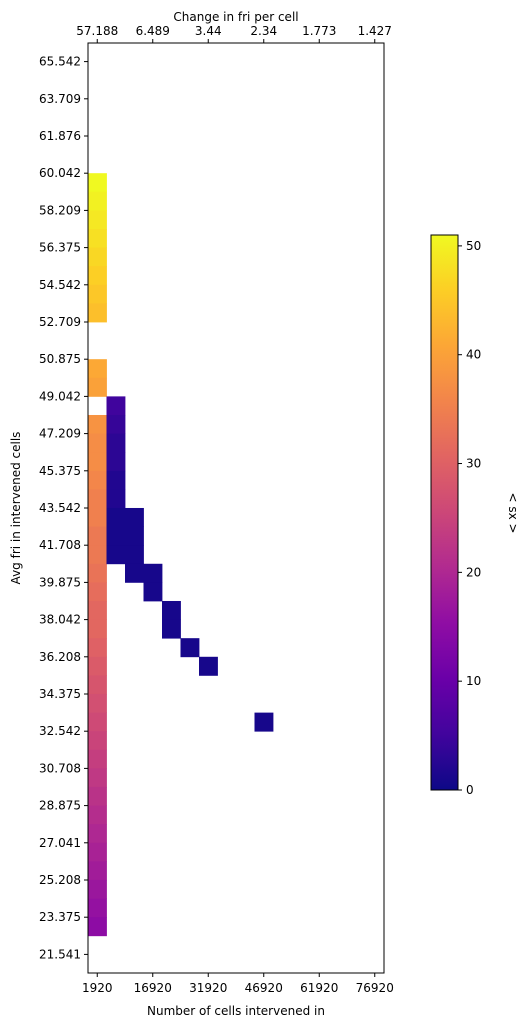  What do you see at coordinates (238, 984) in the screenshot?
I see `x-axis-bottom: 1920 16920 31920 46920 61920 76920` at bounding box center [238, 984].